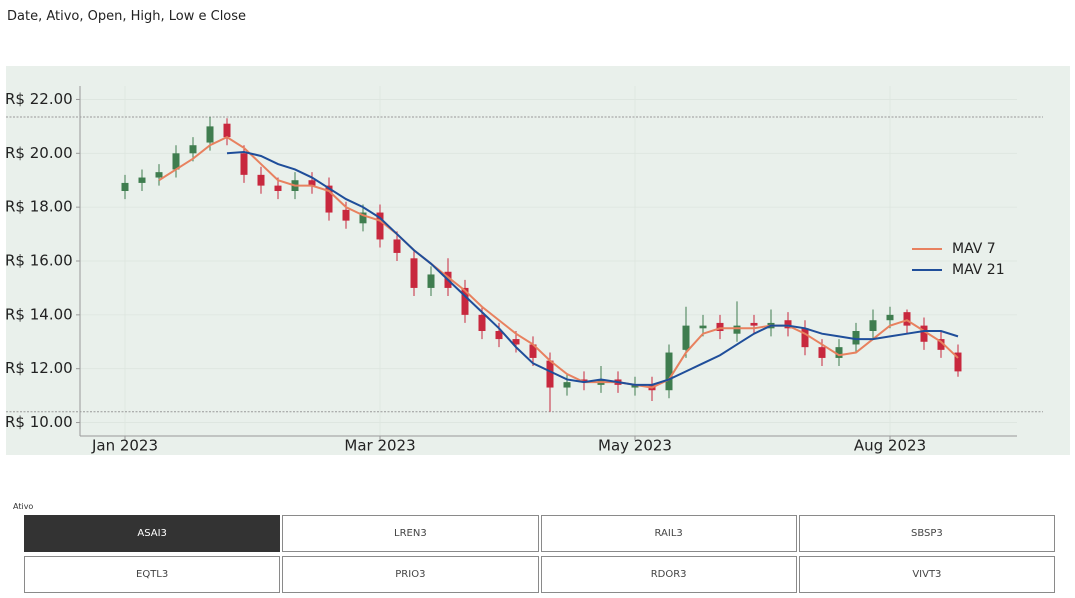 This screenshot has height=598, width=1075. What do you see at coordinates (890, 446) in the screenshot?
I see `x-tick-label: Aug 2023` at bounding box center [890, 446].